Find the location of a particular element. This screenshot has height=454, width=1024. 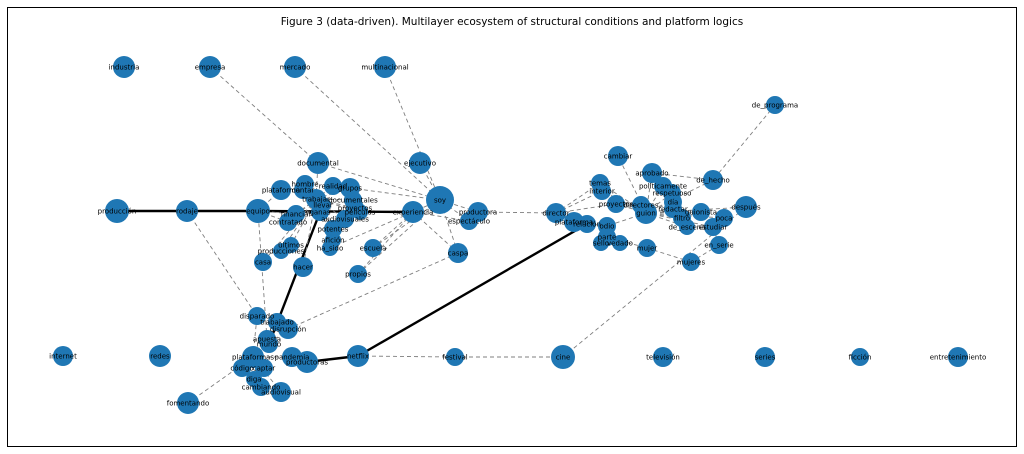

node-director is located at coordinates (556, 213).